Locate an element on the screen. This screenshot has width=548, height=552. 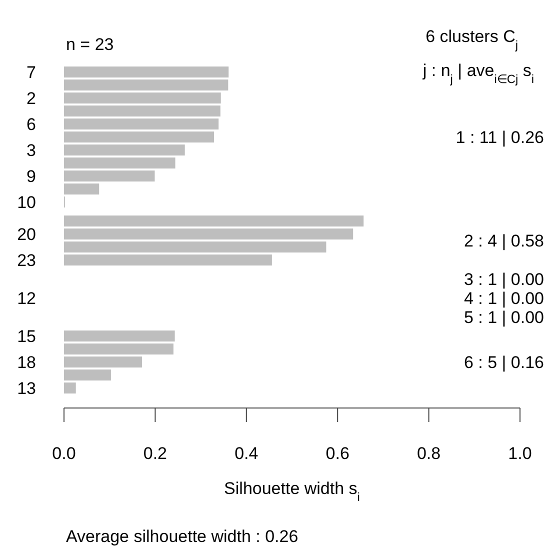
y-tick-label: 18 is located at coordinates (26, 362).